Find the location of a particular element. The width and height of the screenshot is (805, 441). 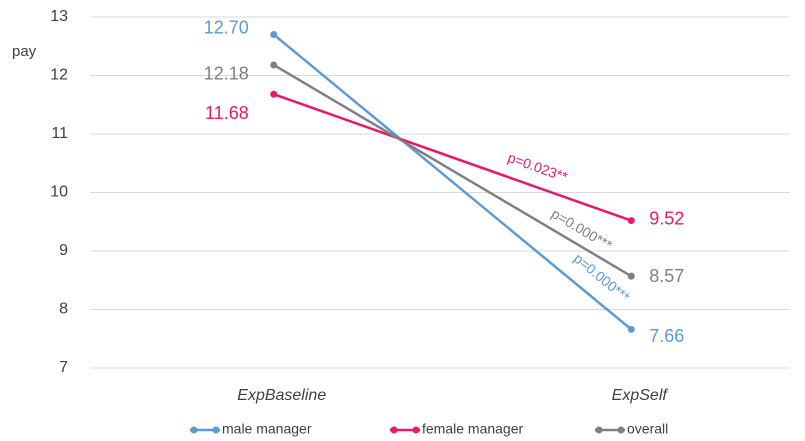

y-tick-label: 10 is located at coordinates (59, 192).